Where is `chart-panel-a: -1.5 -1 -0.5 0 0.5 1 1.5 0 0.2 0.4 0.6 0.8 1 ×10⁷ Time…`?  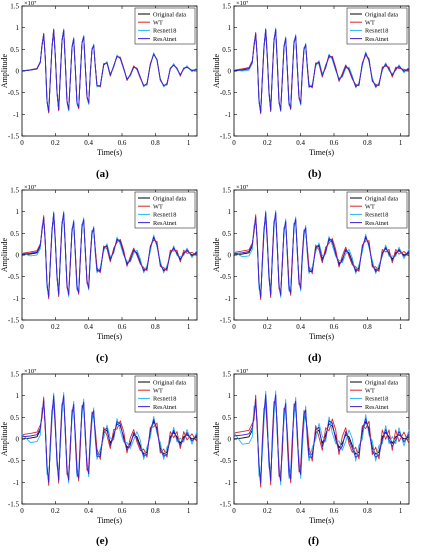 chart-panel-a: -1.5 -1 -0.5 0 0.5 1 1.5 0 0.2 0.4 0.6 0.8 1 ×10⁷ Time… is located at coordinates (99, 78).